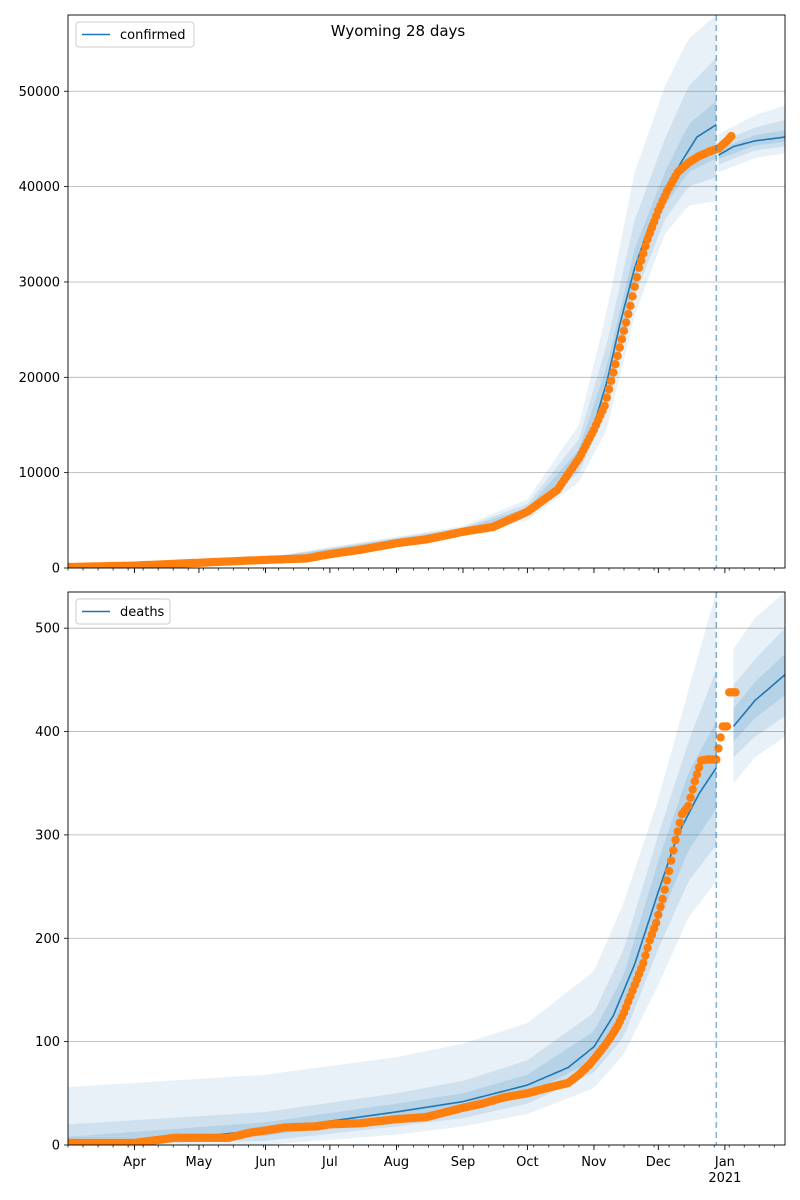 Image resolution: width=800 pixels, height=1200 pixels. What do you see at coordinates (463, 1162) in the screenshot?
I see `x-tick-label: Sep` at bounding box center [463, 1162].